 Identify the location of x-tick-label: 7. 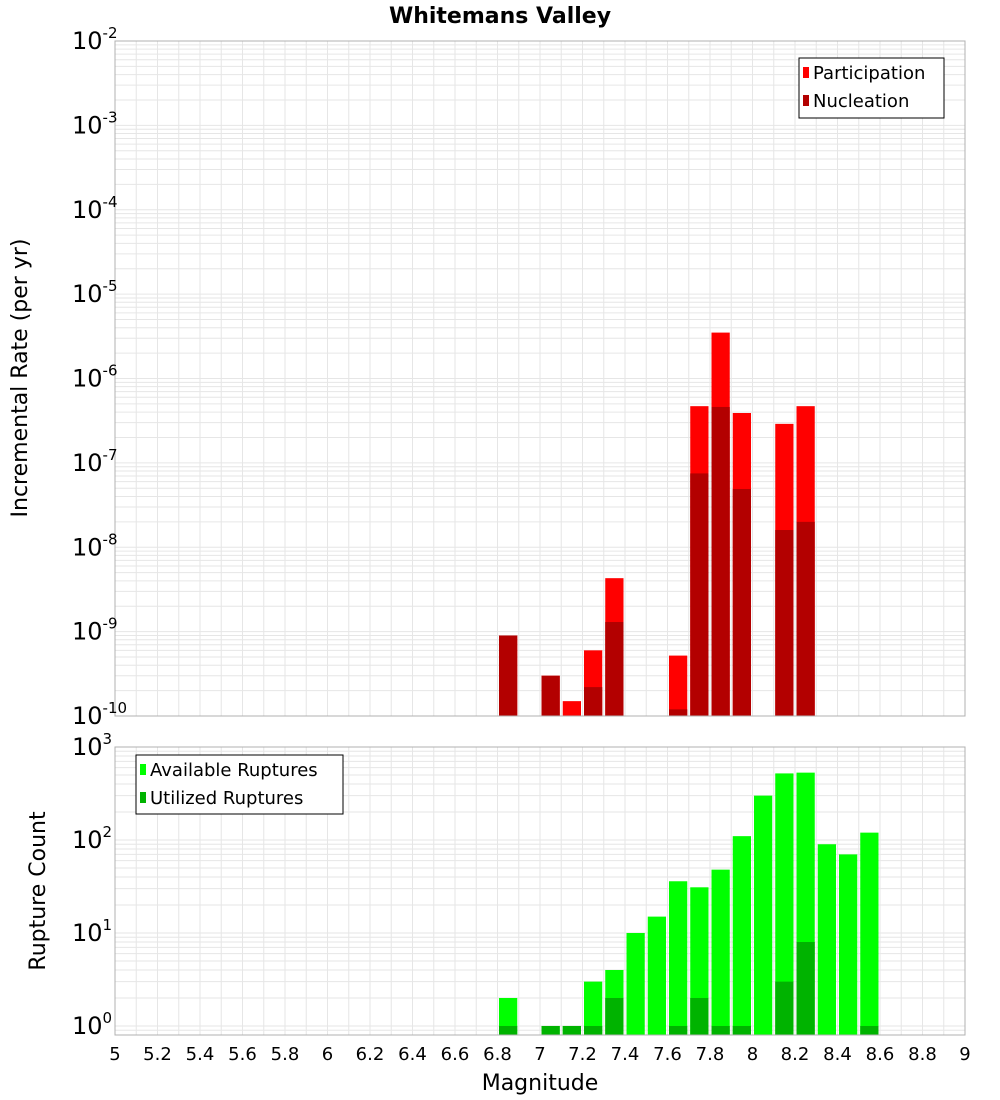
(539, 1054).